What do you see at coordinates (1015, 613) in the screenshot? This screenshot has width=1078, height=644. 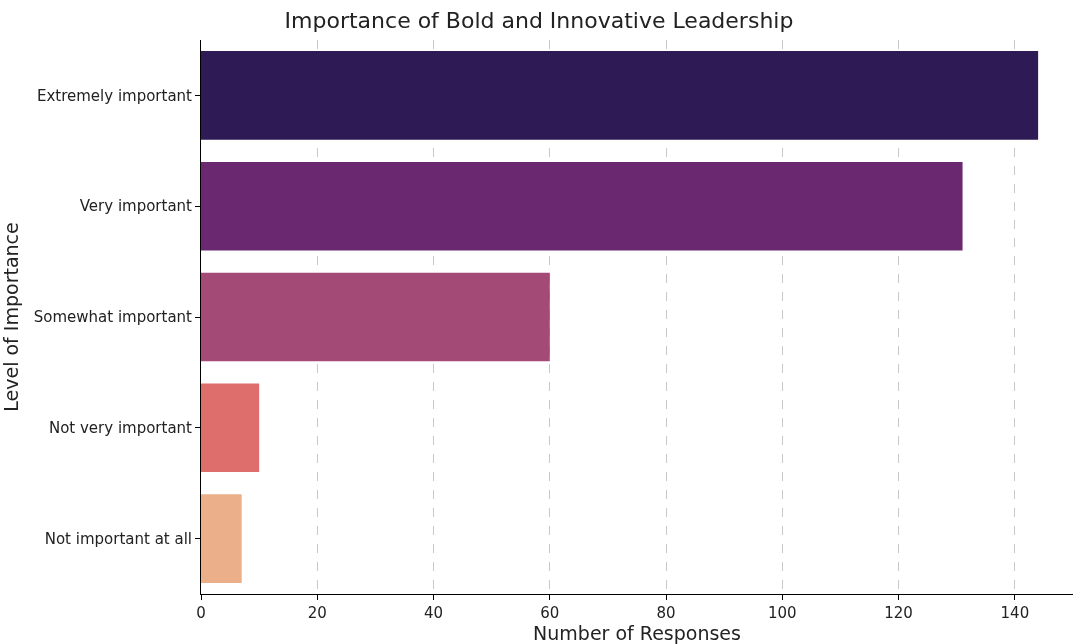 I see `x-tick-label: 140` at bounding box center [1015, 613].